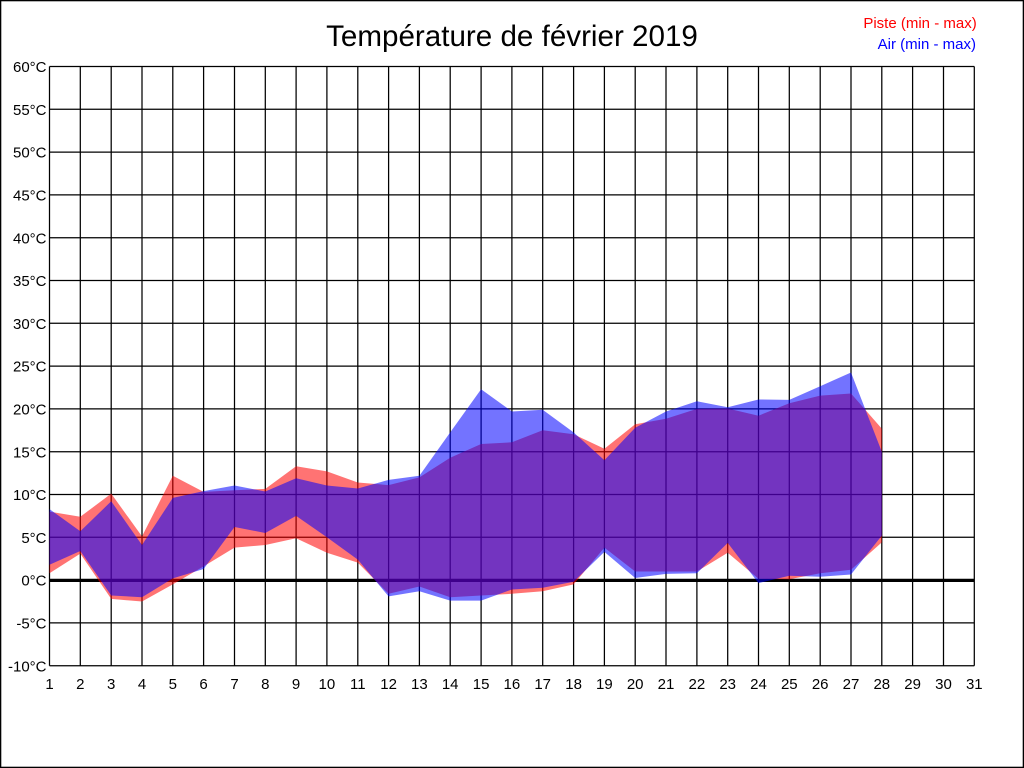 Image resolution: width=1024 pixels, height=768 pixels. Describe the element at coordinates (33, 538) in the screenshot. I see `svg-text: 5°C` at that location.